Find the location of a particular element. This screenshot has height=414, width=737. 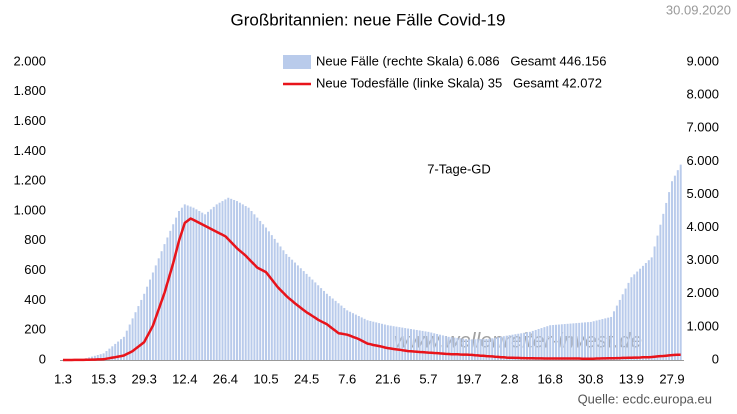

x-tick-label: 29.3 is located at coordinates (144, 378).